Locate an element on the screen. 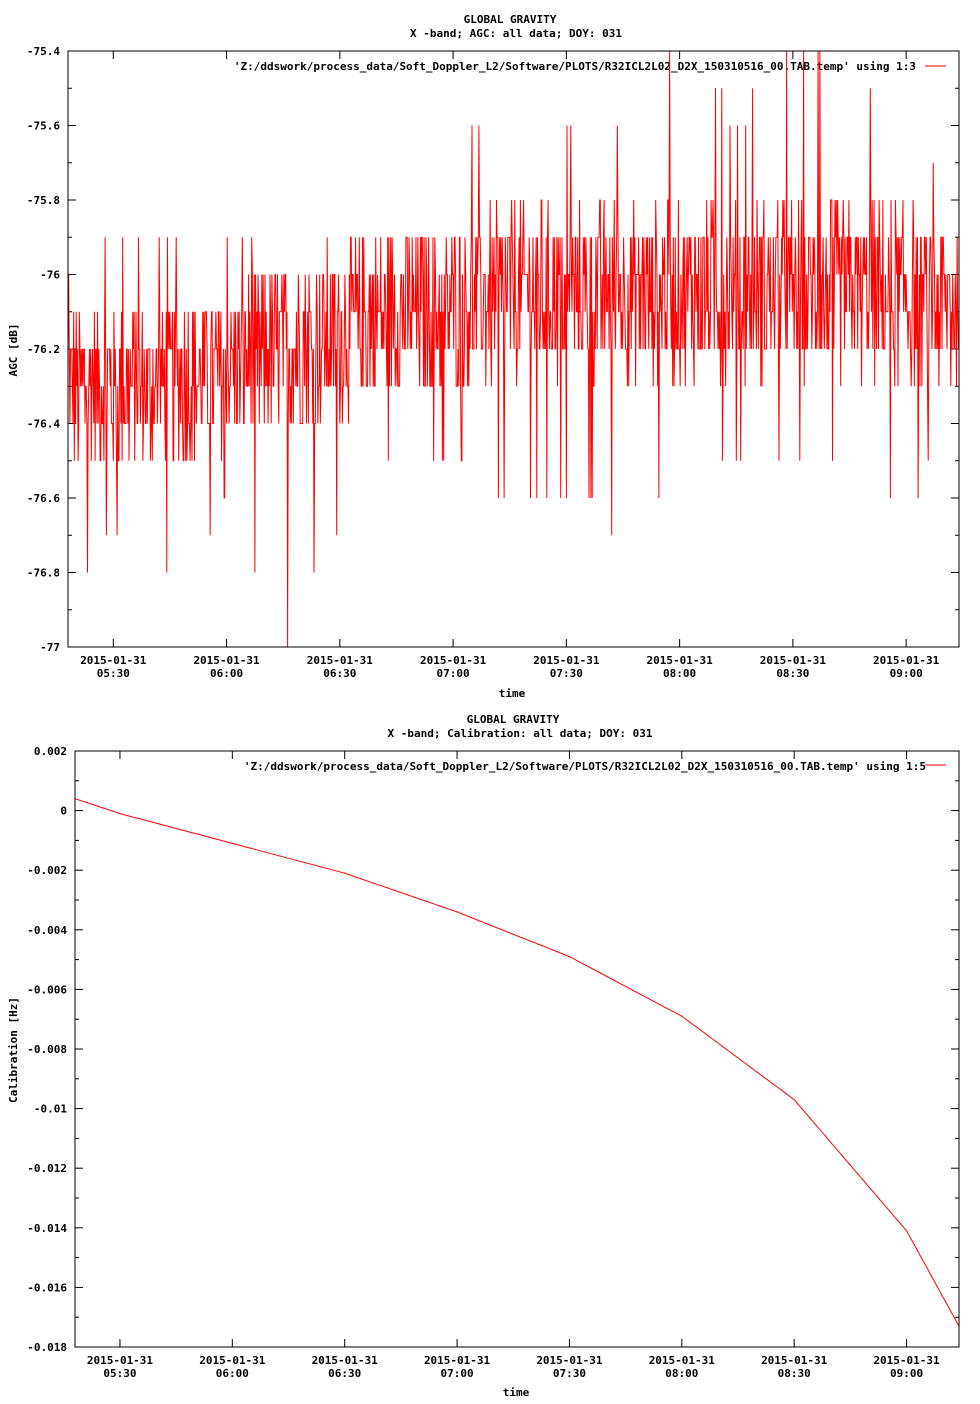  y-tick-label: -0.014 is located at coordinates (47, 1228).